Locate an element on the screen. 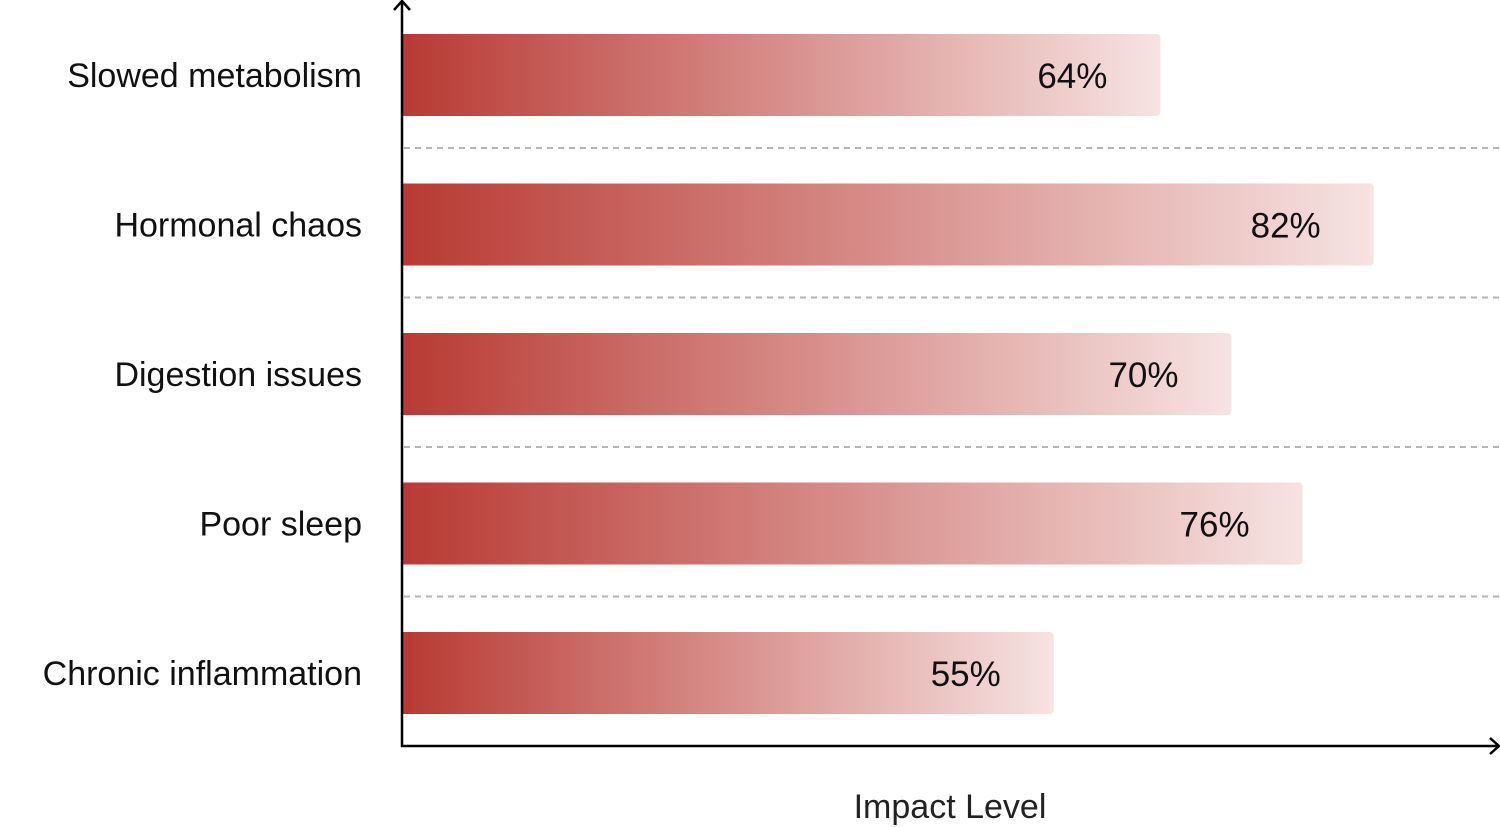  category-label: Chronic inflammation is located at coordinates (202, 674).